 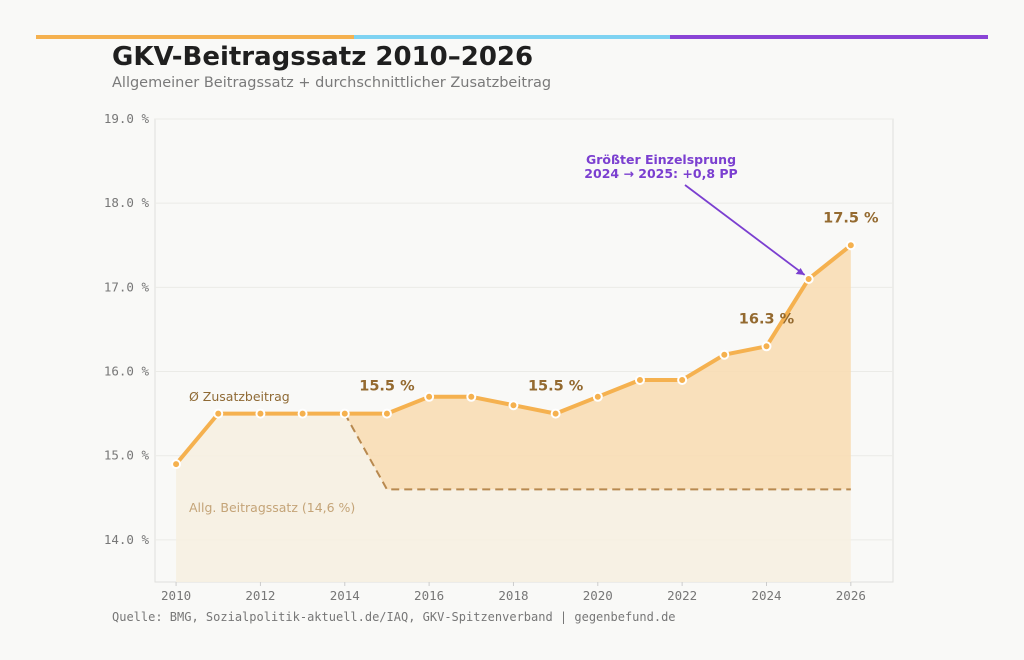 What do you see at coordinates (851, 595) in the screenshot?
I see `x-tick-label: 2026` at bounding box center [851, 595].